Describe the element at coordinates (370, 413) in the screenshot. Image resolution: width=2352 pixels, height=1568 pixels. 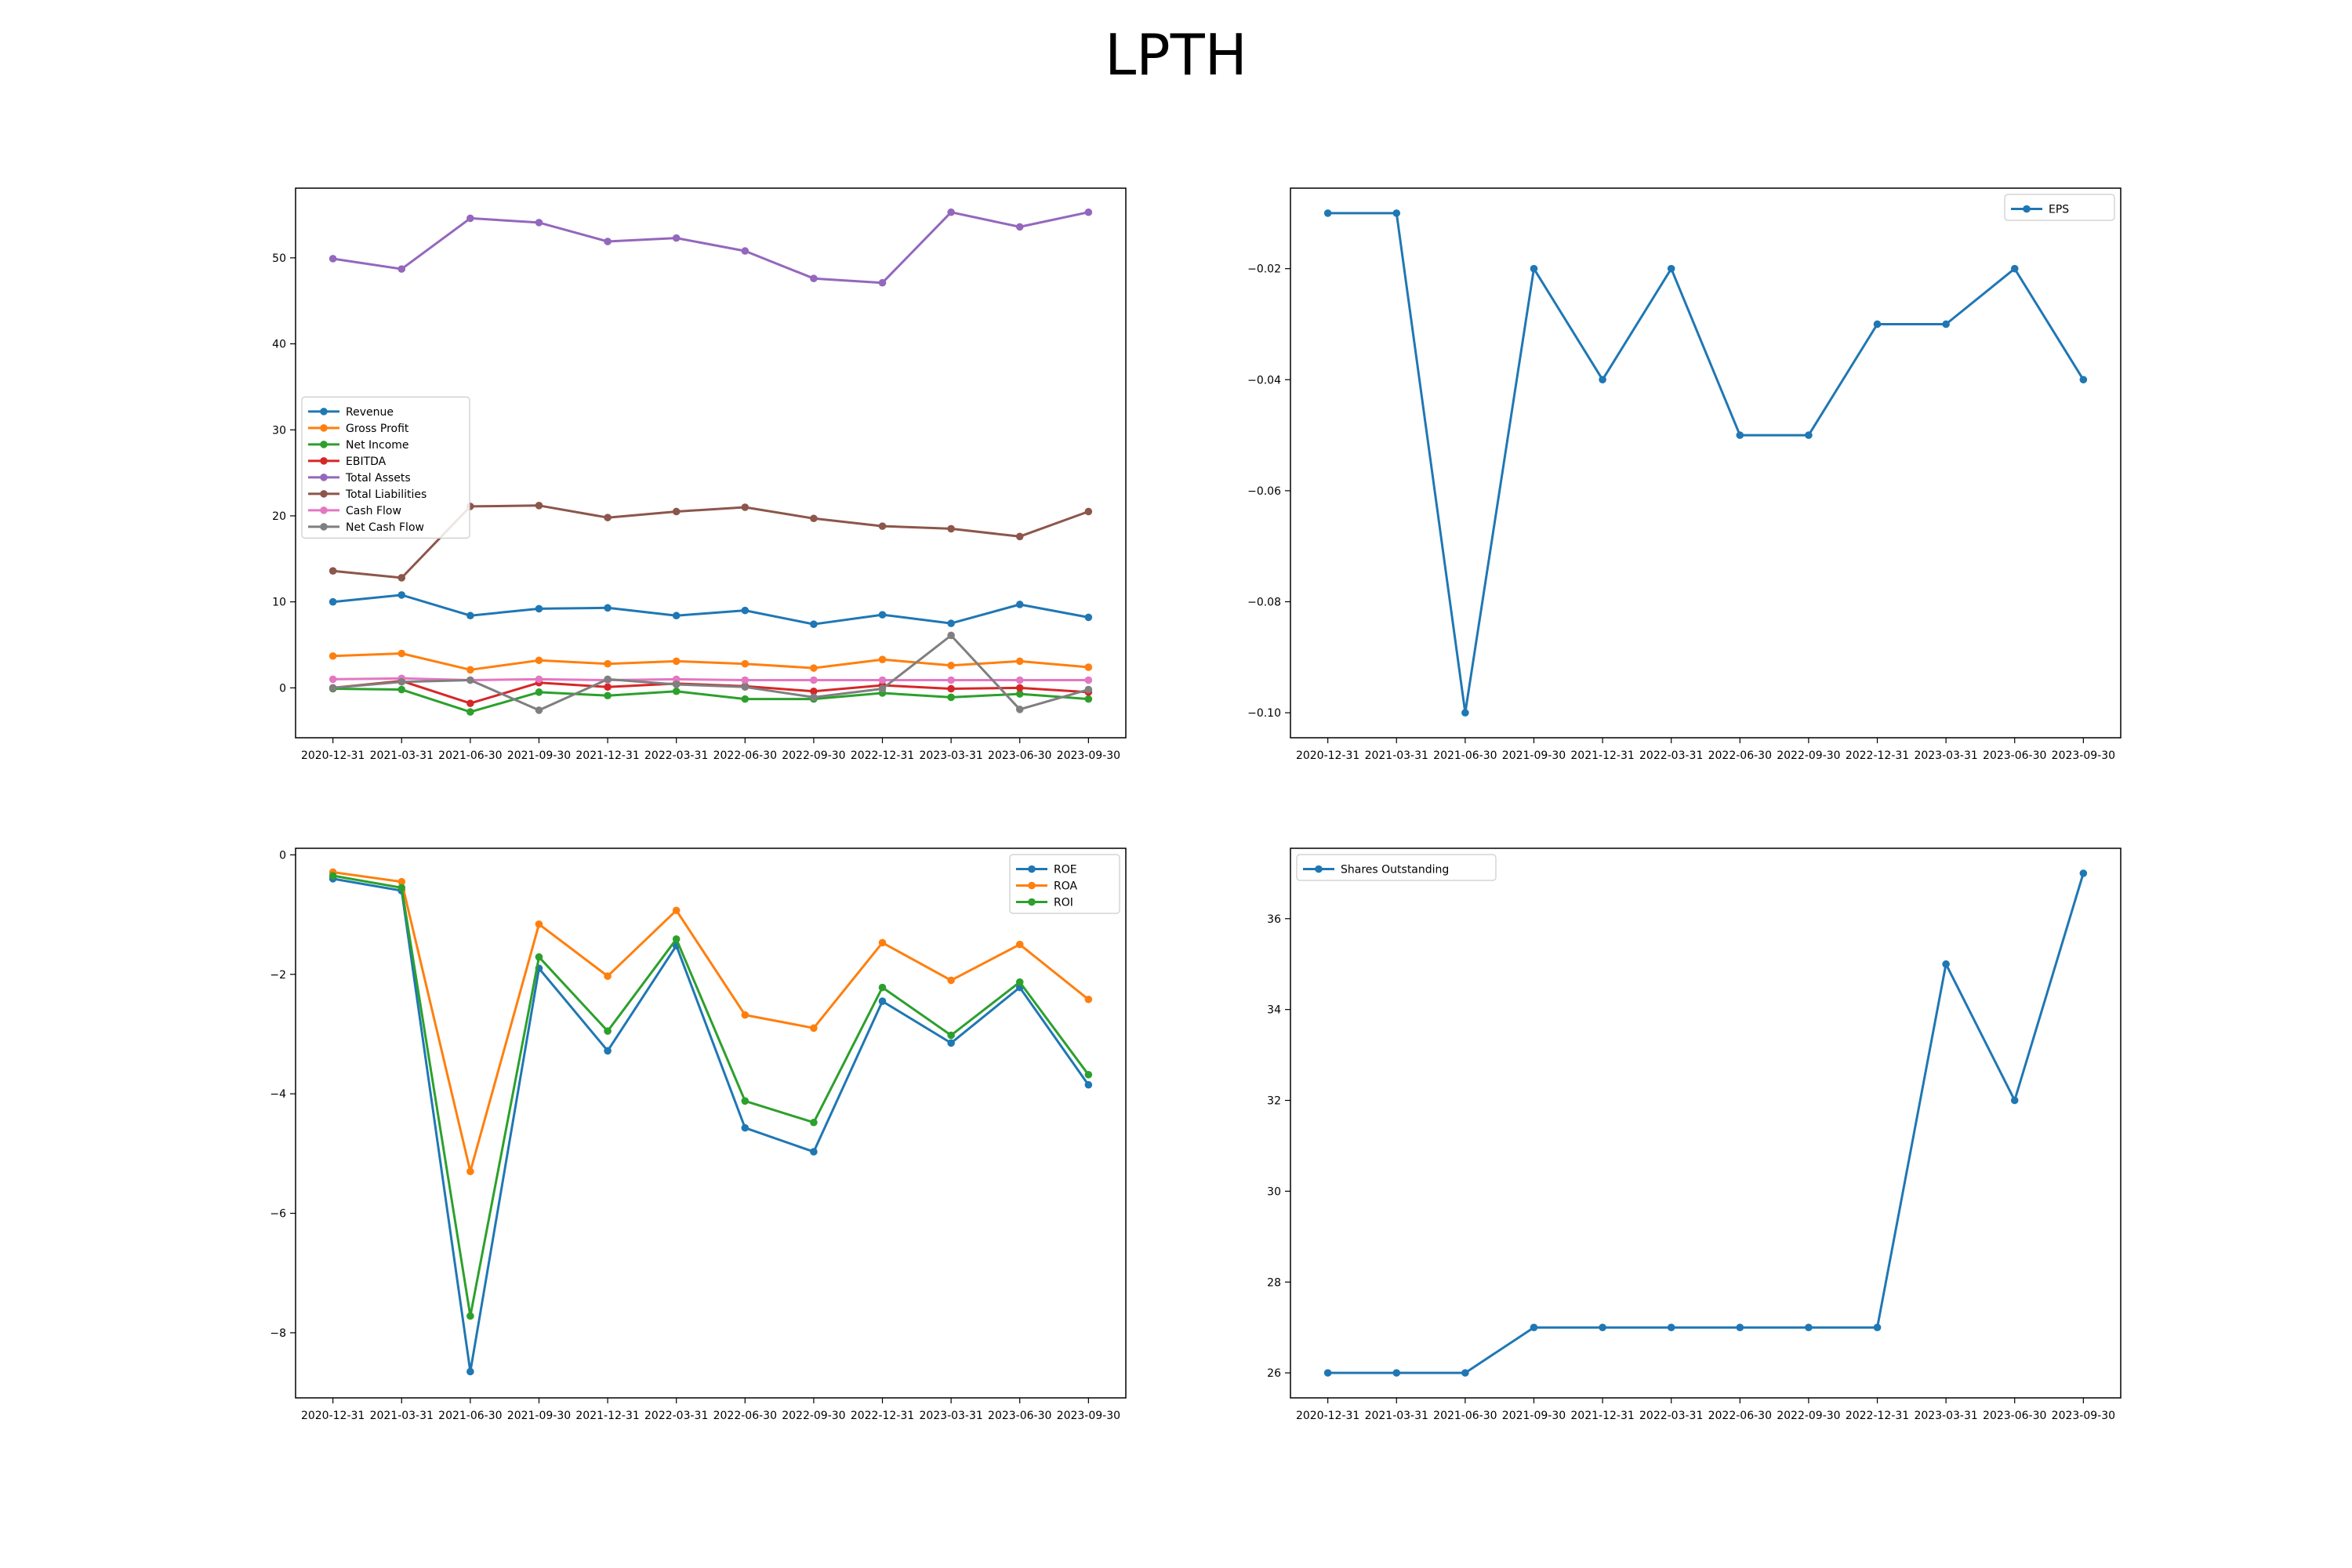
I see `legend-label: Revenue` at that location.